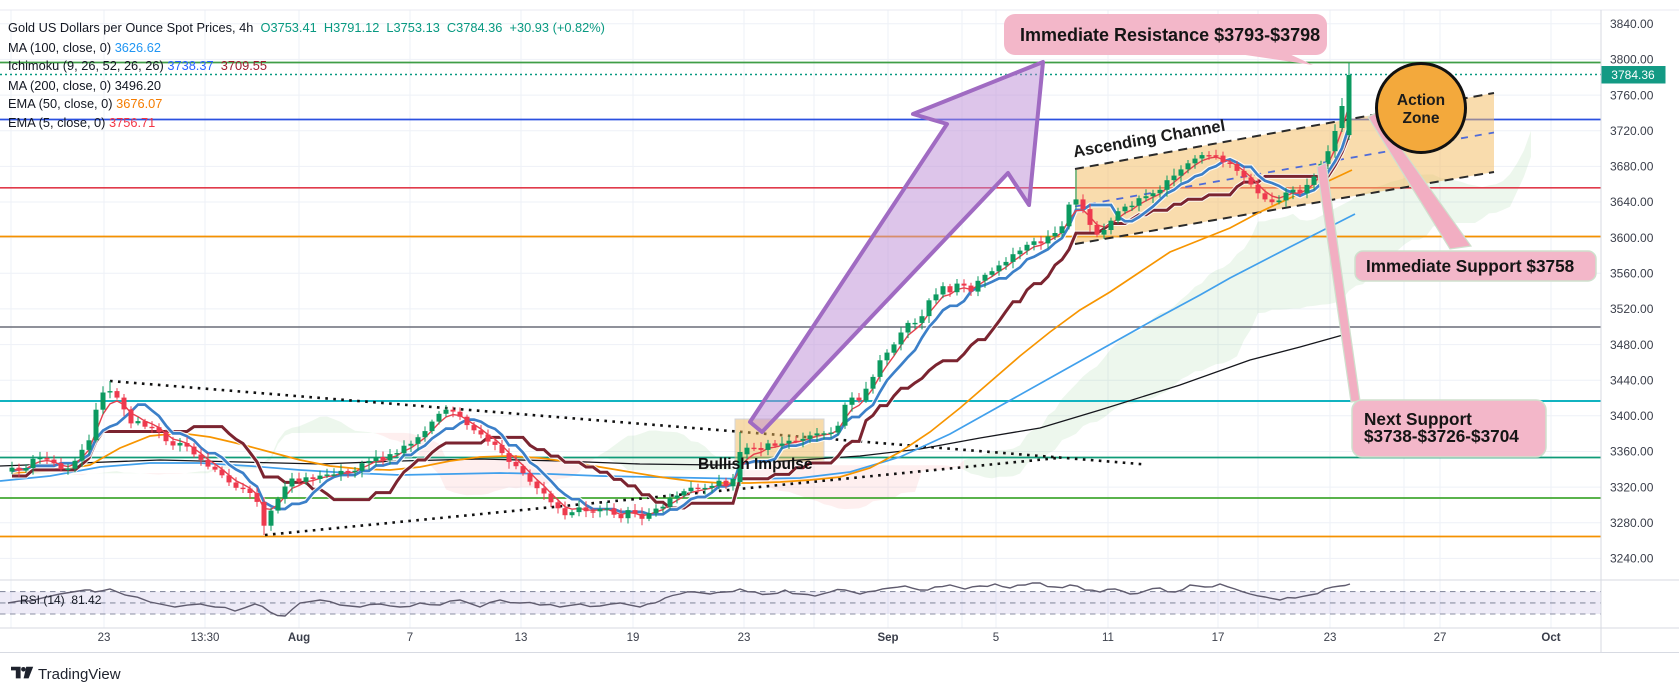 Image resolution: width=1679 pixels, height=698 pixels. I want to click on svg-text: Oct, so click(1550, 638).